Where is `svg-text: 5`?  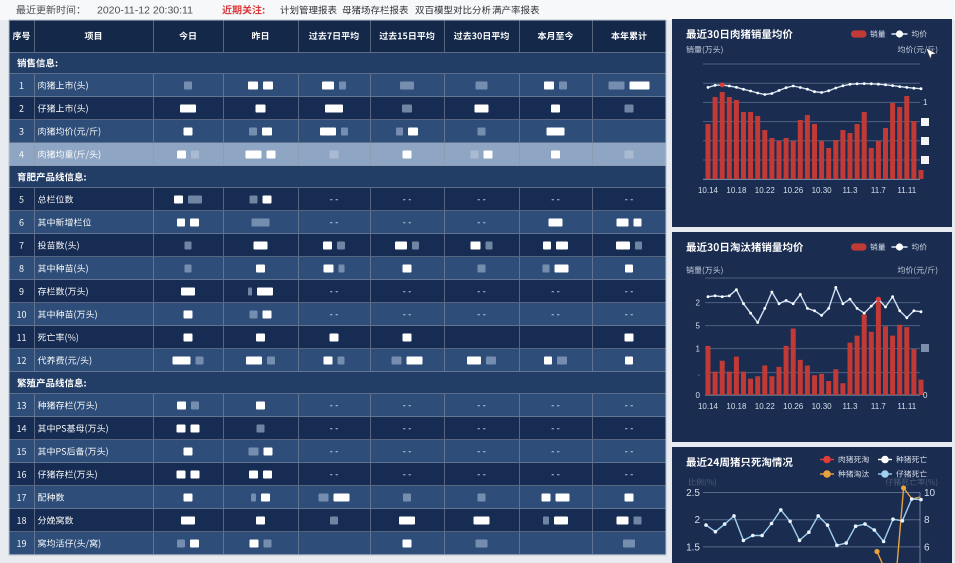 svg-text: 5 is located at coordinates (698, 326).